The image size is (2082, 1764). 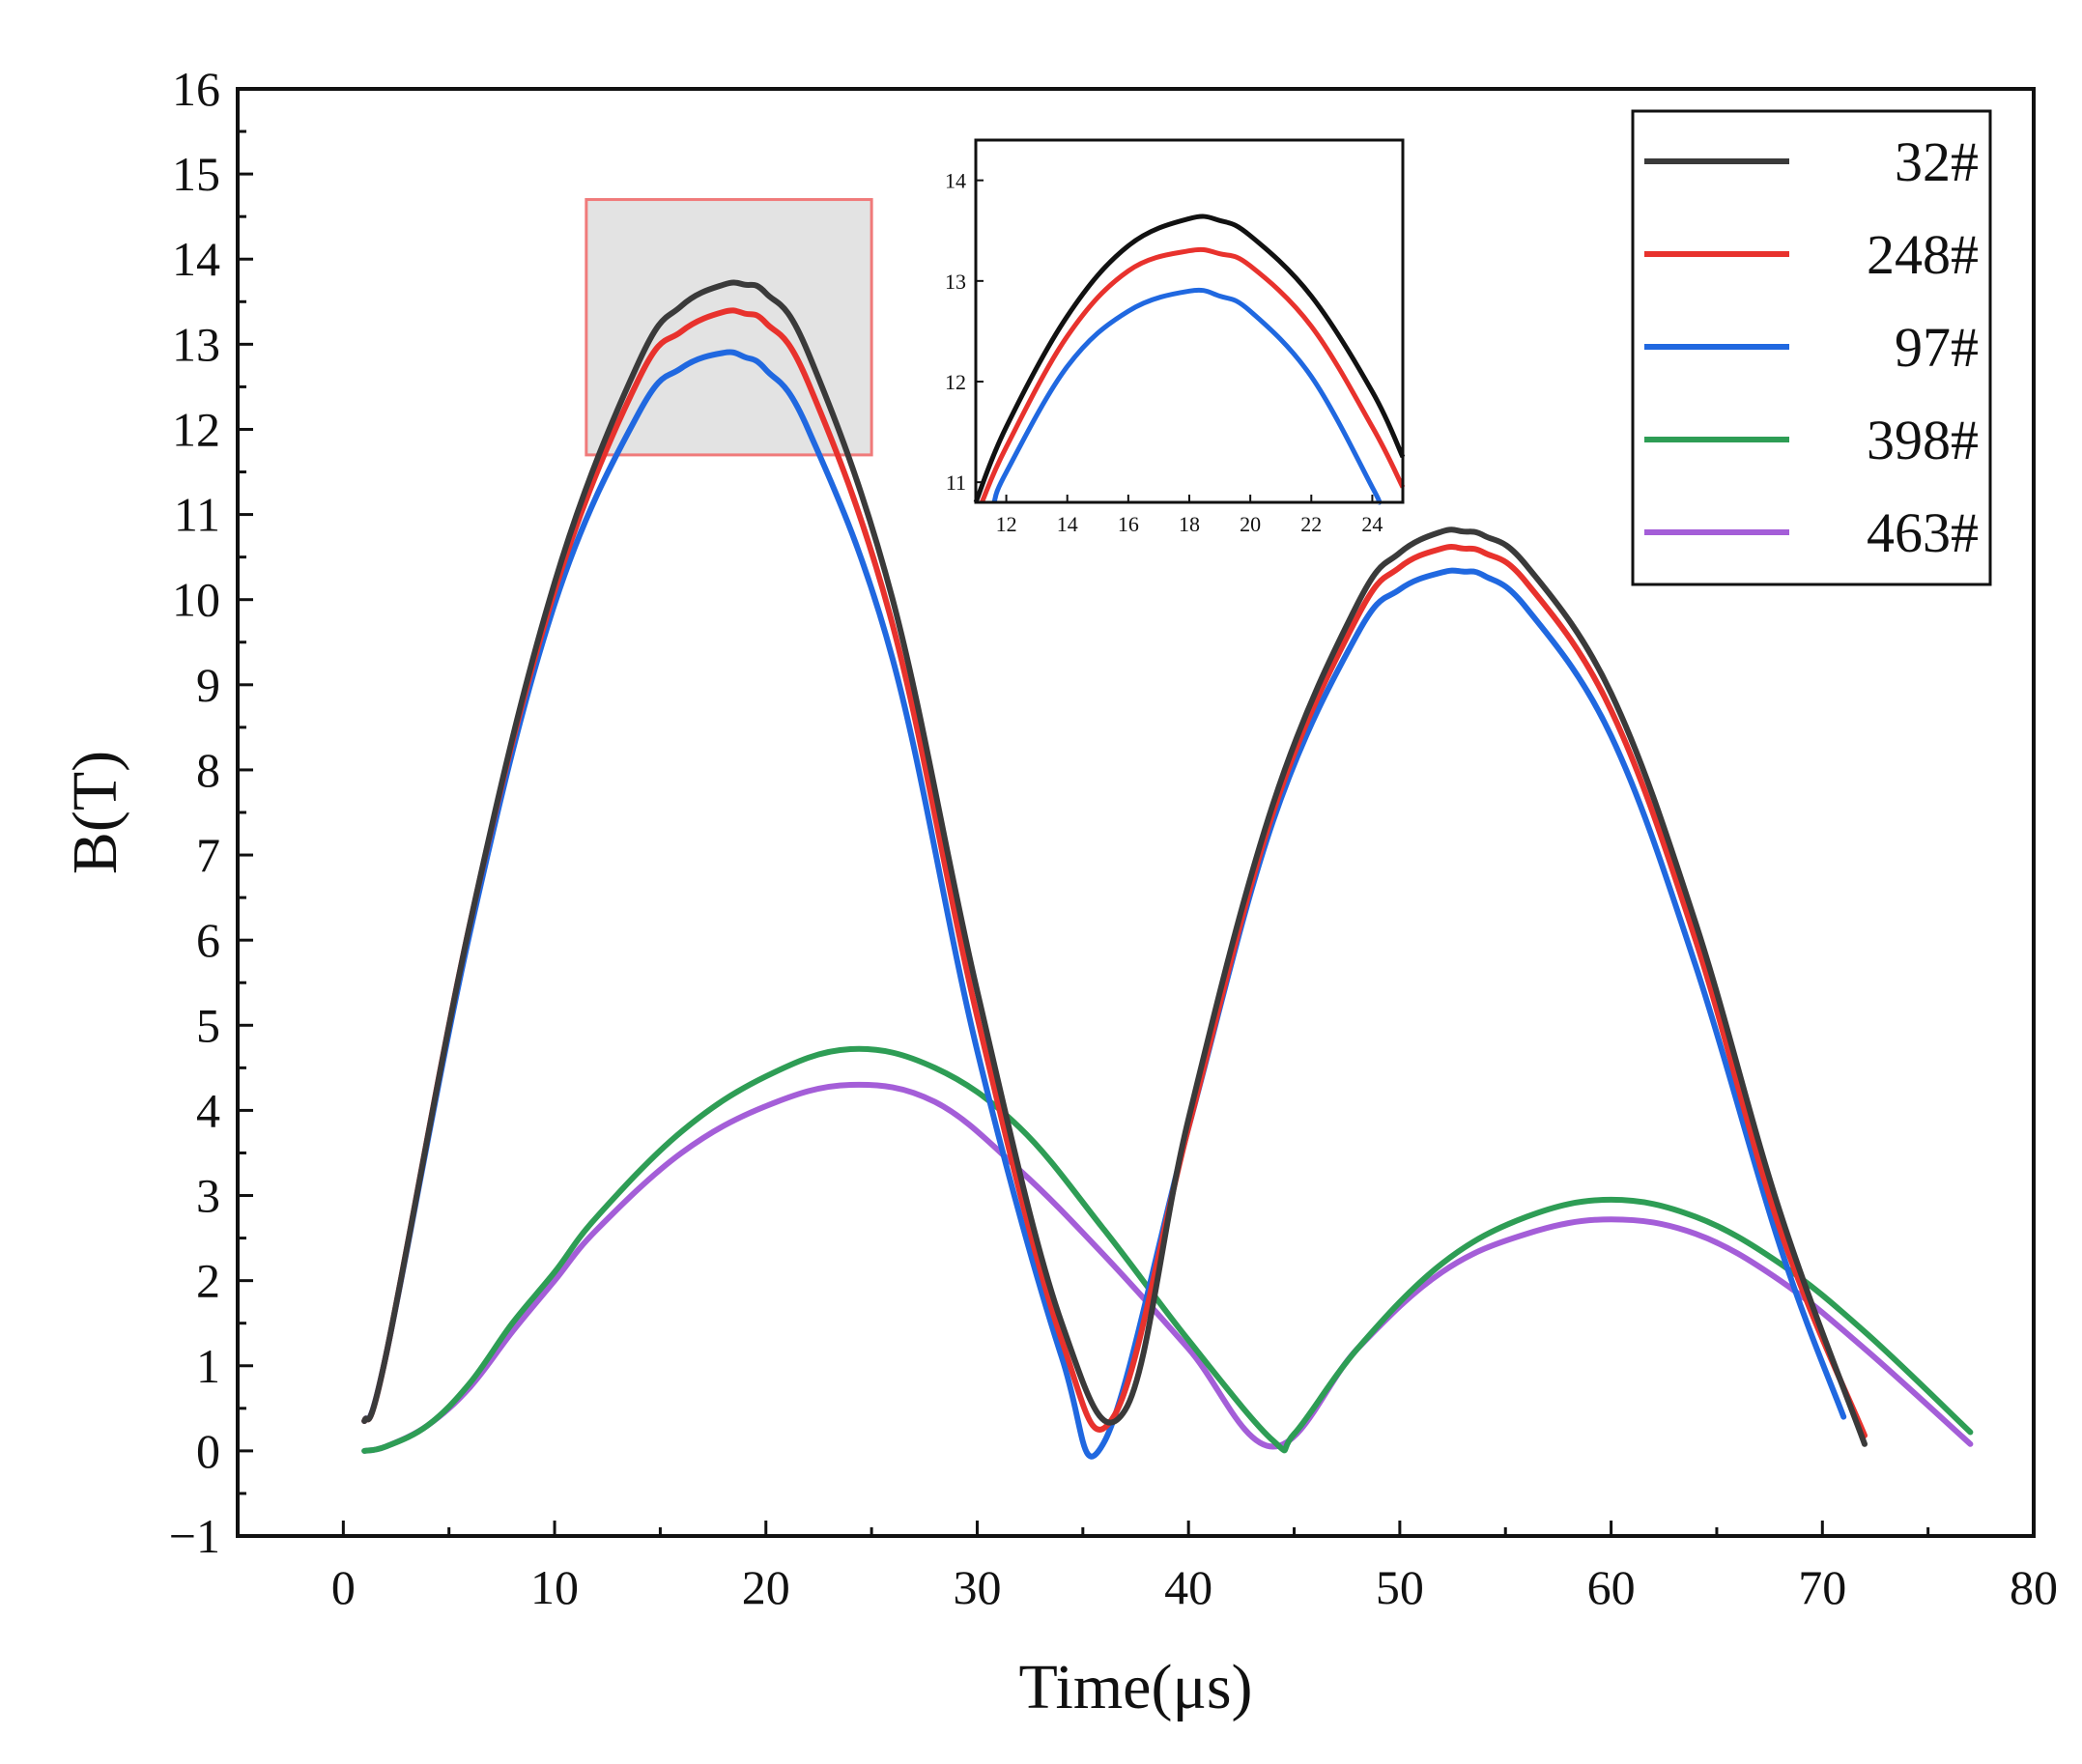 I want to click on legend-items: 32# 248# 97# 398# 463#, so click(x=1811, y=347).